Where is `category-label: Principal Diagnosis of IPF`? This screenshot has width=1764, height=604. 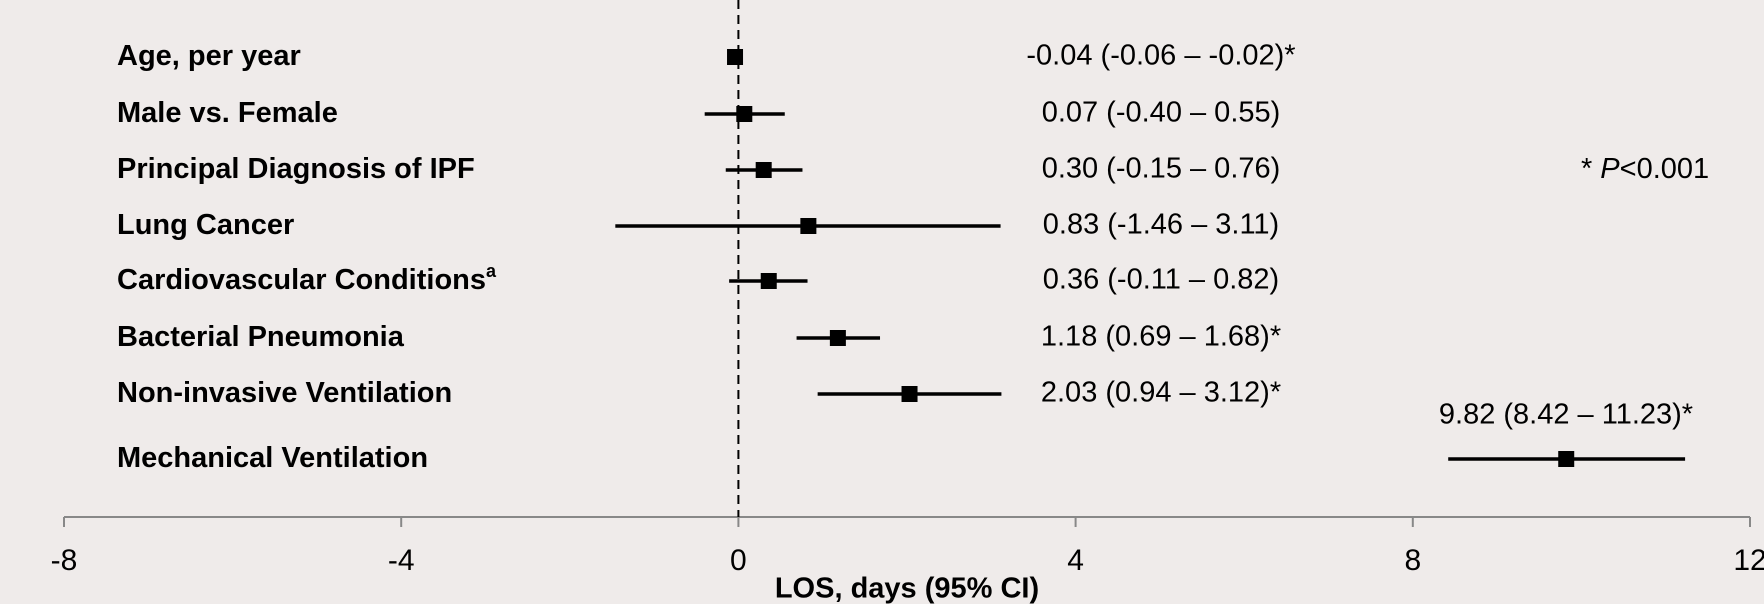 category-label: Principal Diagnosis of IPF is located at coordinates (296, 169).